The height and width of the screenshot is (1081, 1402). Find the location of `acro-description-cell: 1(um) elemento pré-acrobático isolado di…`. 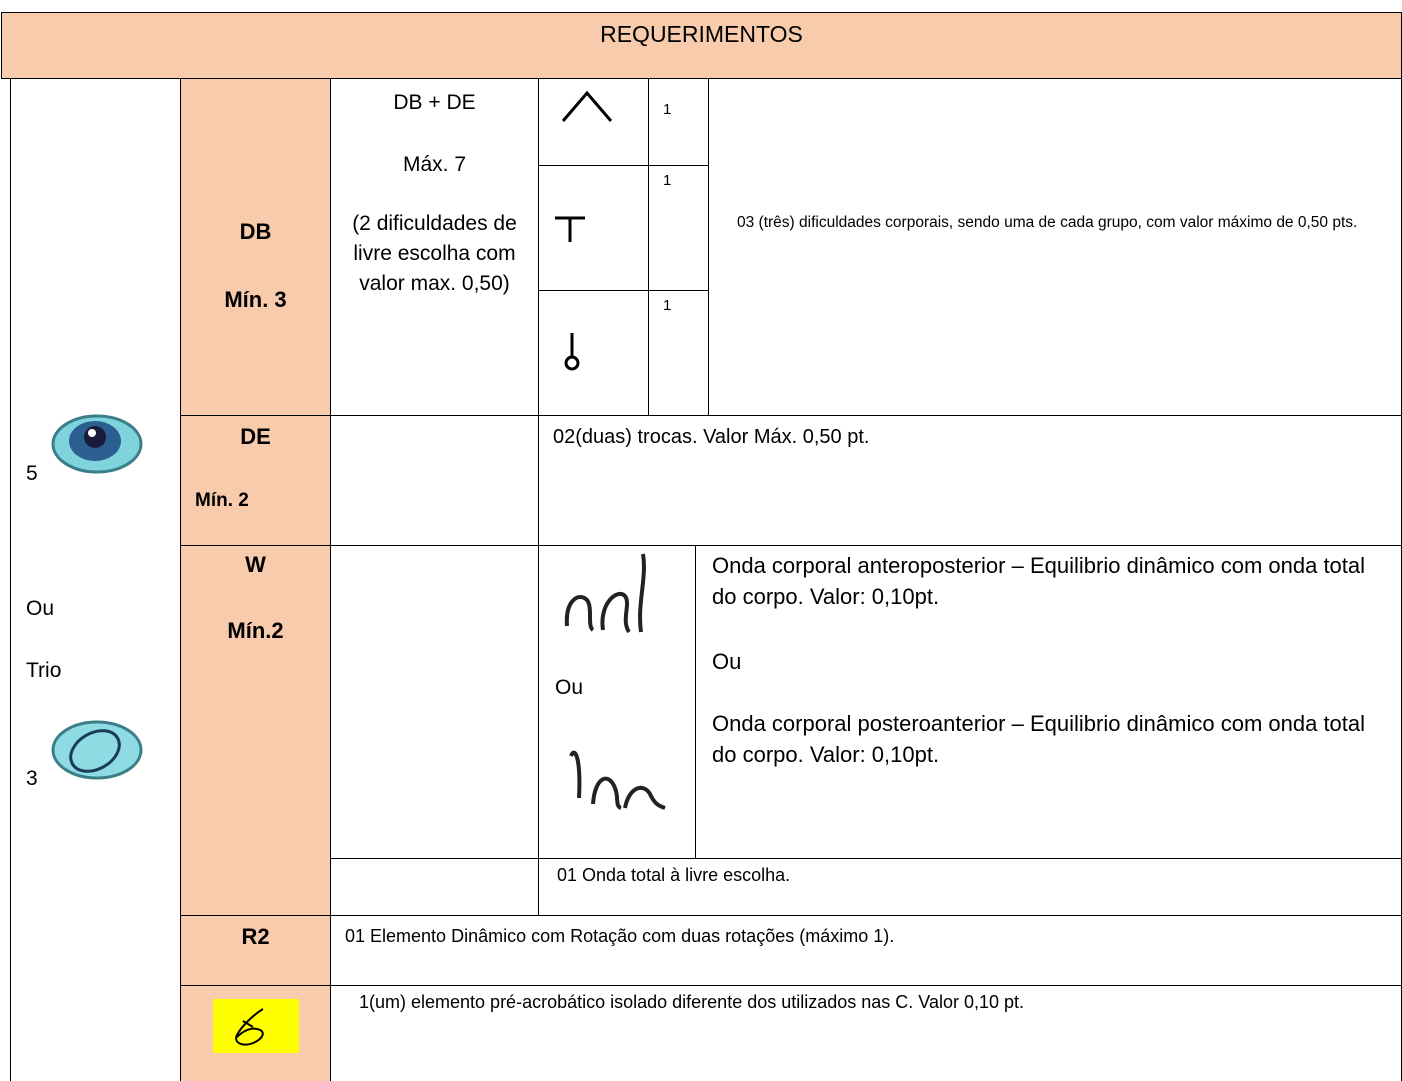

acro-description-cell: 1(um) elemento pré-acrobático isolado di… is located at coordinates (866, 1033).